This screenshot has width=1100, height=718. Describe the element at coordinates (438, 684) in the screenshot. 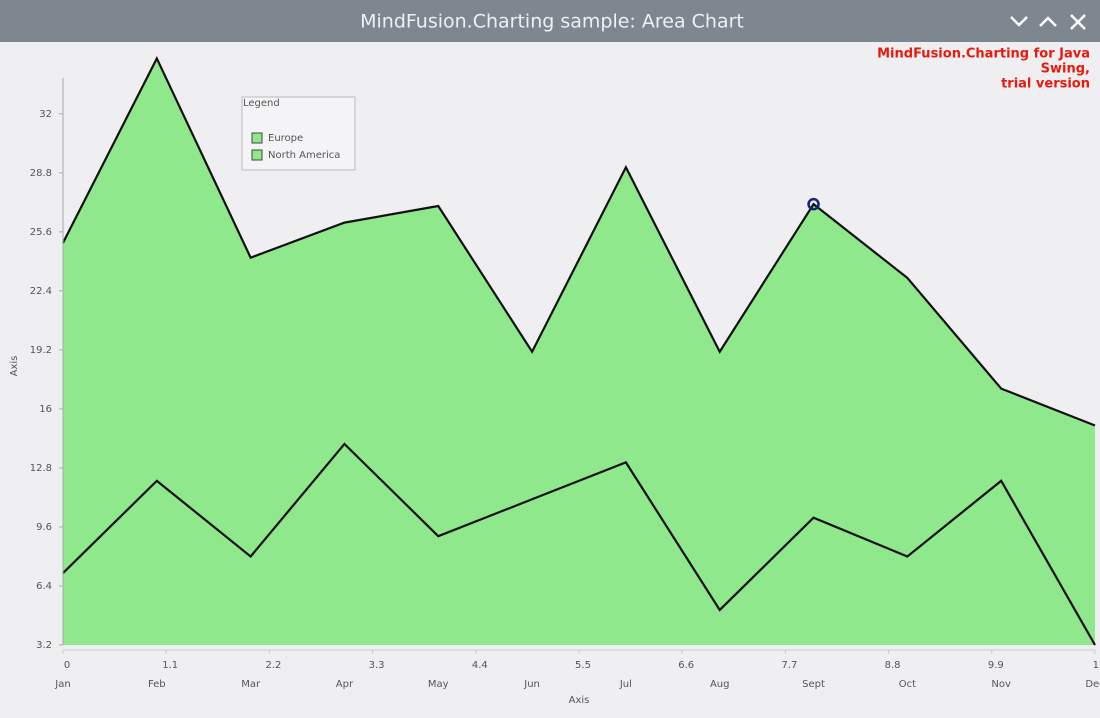

I see `category-label: May` at that location.